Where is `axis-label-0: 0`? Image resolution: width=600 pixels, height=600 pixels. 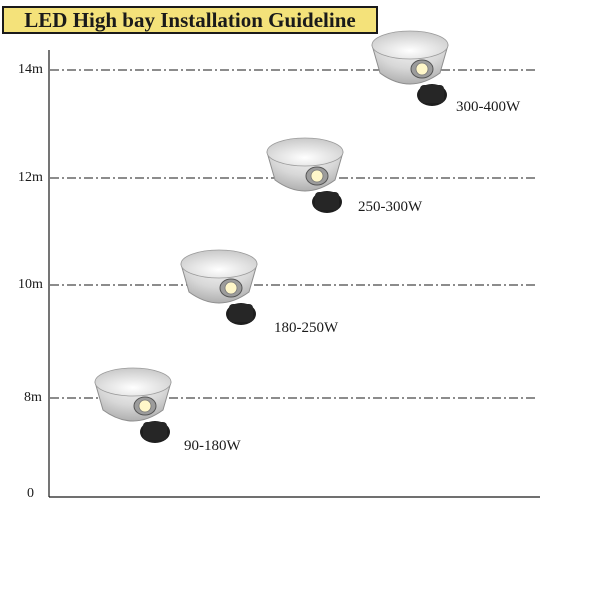
axis-label-0: 0 is located at coordinates (30, 493).